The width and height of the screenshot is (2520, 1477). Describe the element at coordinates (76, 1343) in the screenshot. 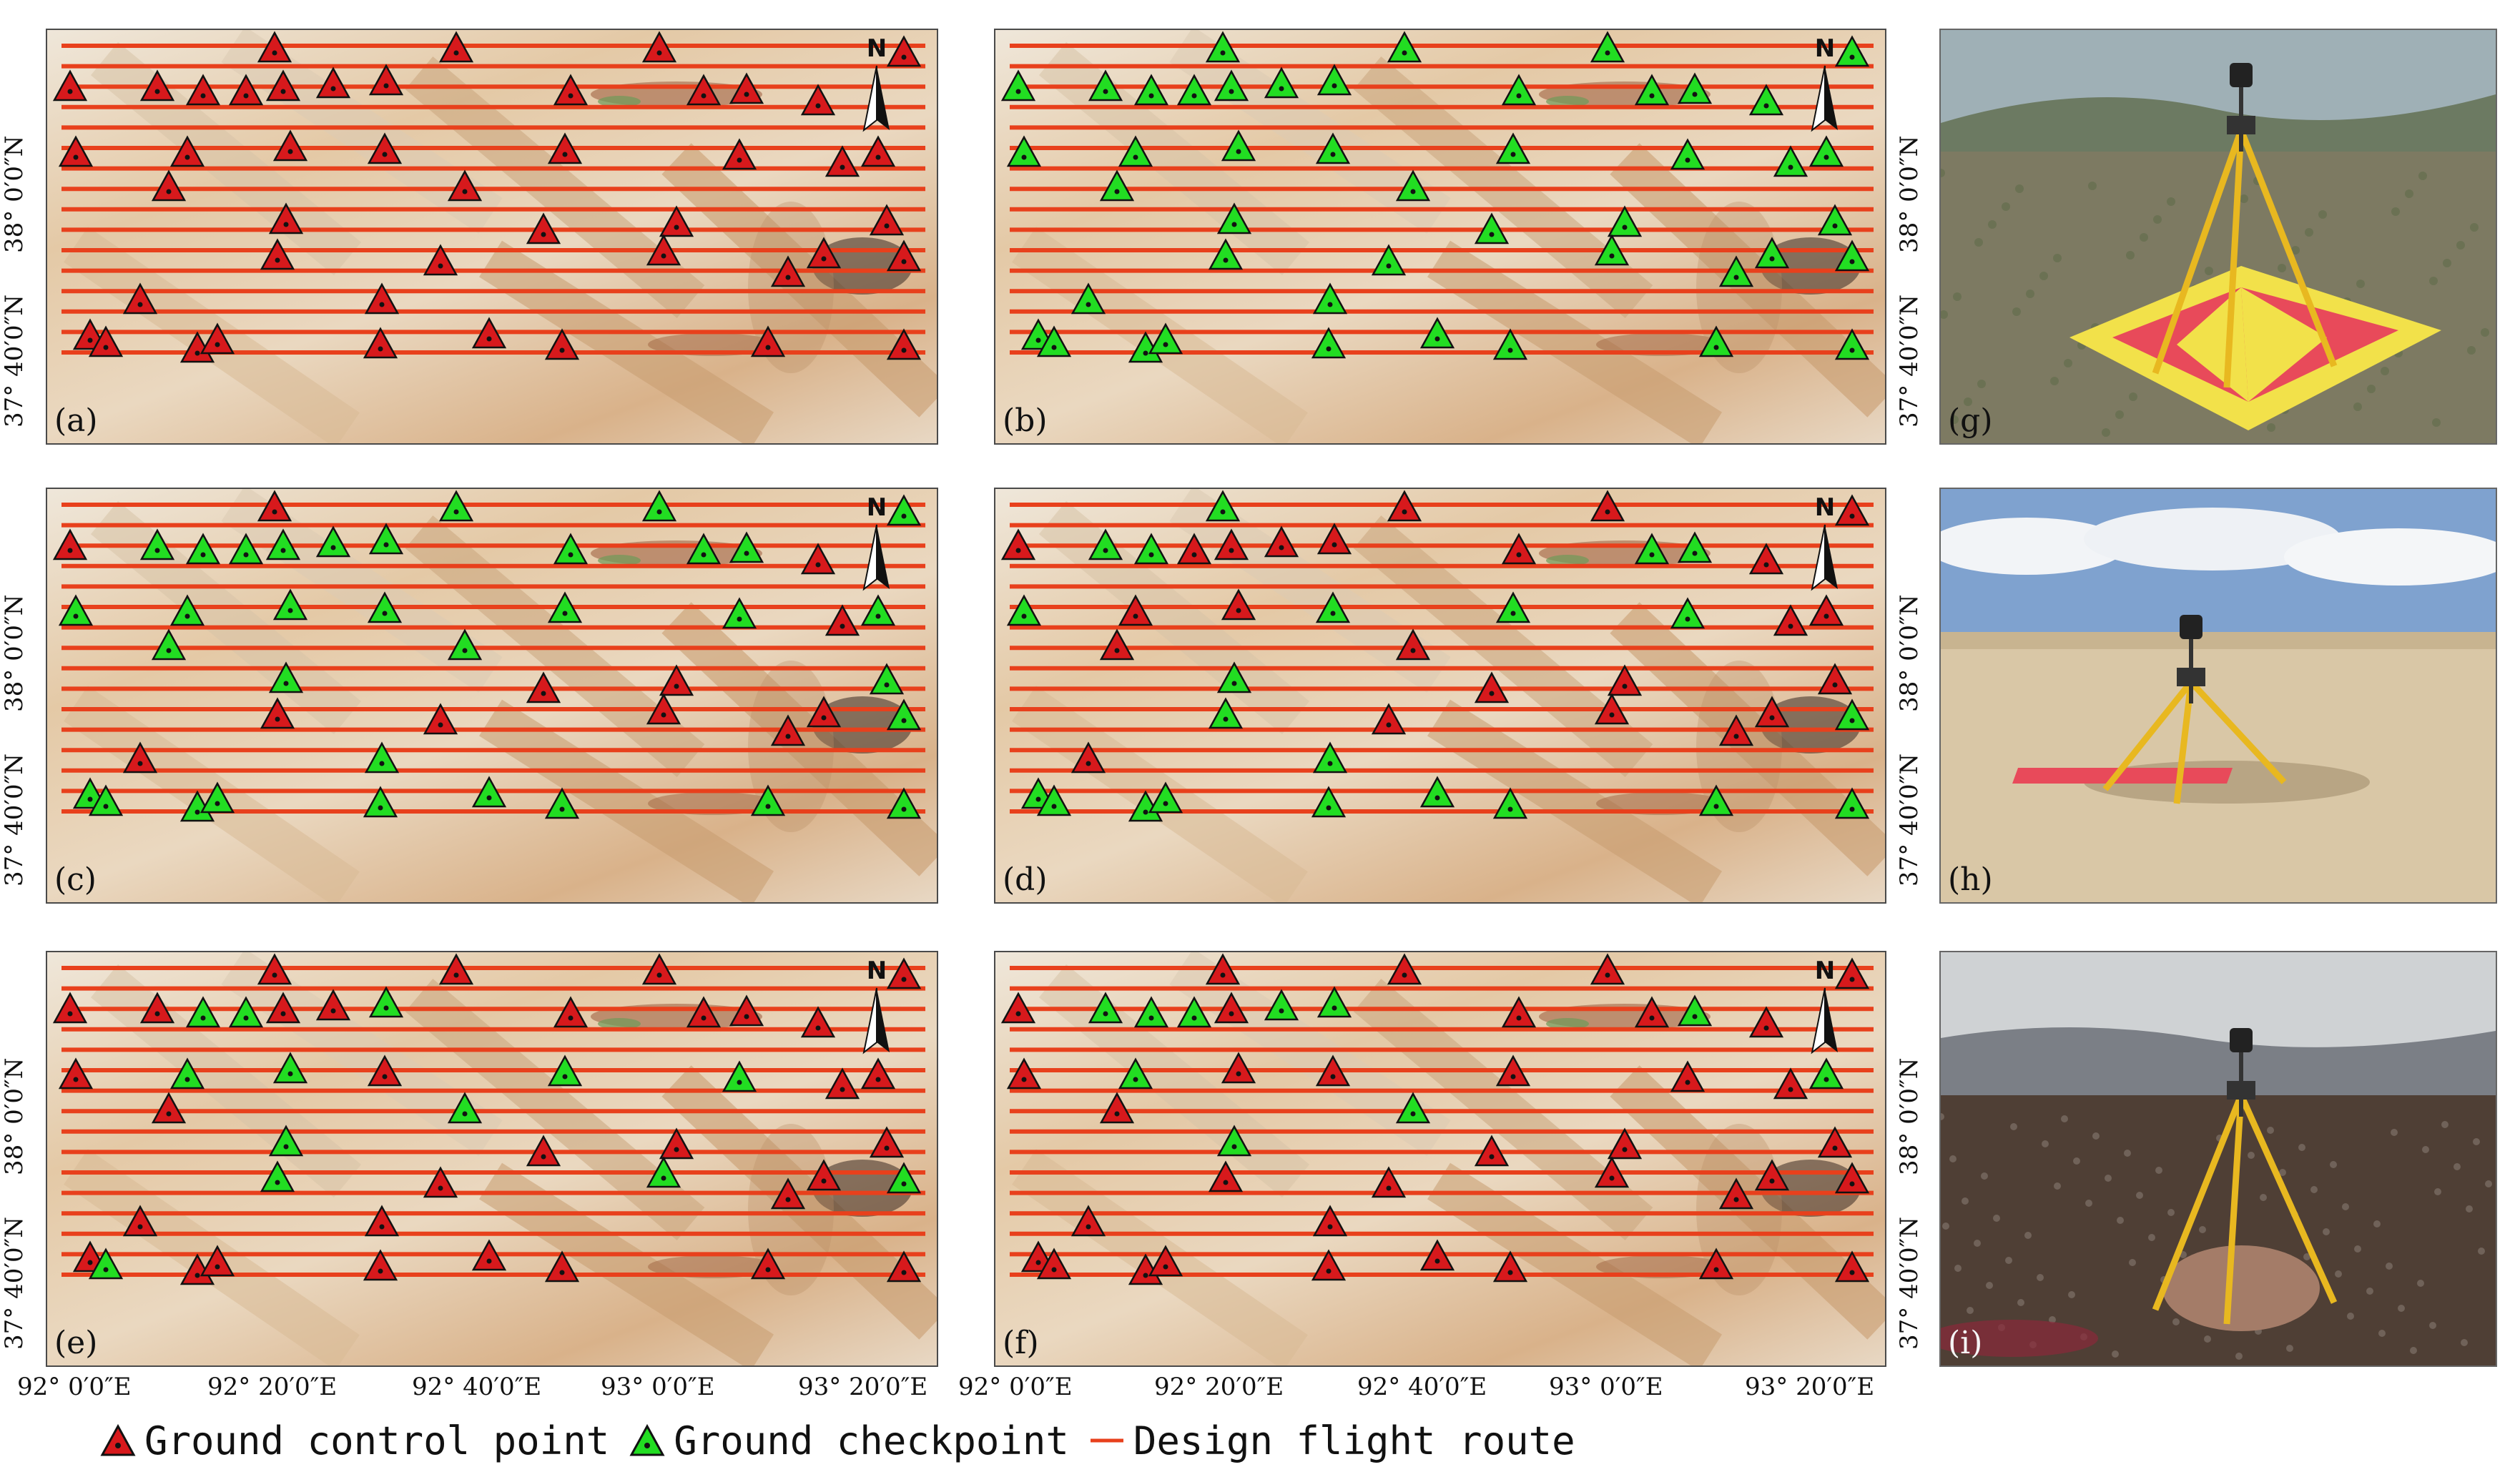

I see `panel-label: (e)` at that location.